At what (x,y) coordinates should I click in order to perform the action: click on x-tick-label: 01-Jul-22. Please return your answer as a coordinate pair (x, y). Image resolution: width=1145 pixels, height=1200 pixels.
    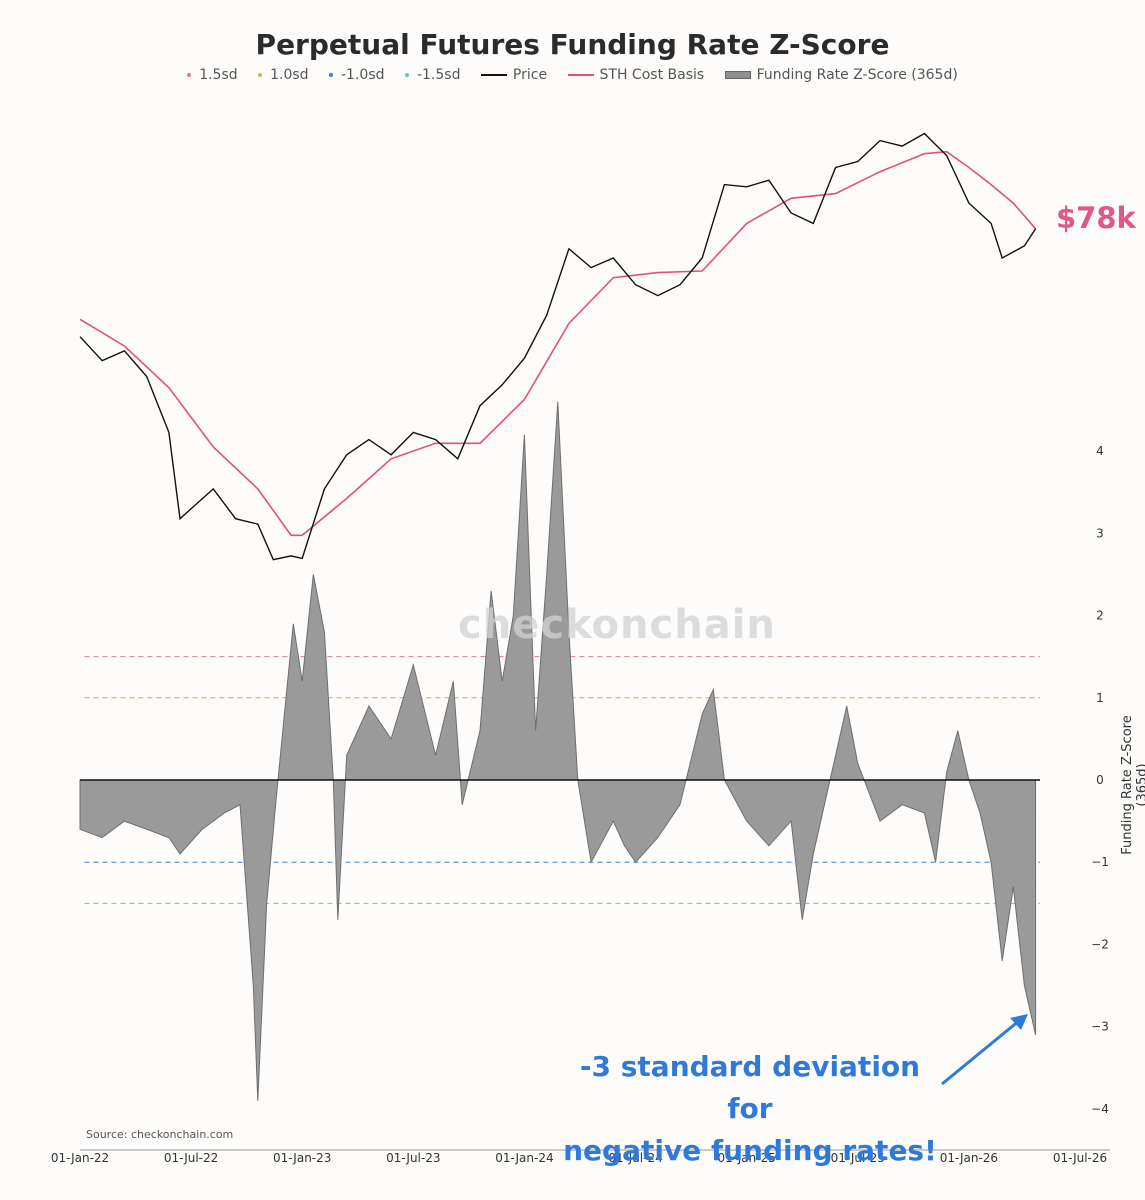
    Looking at the image, I should click on (191, 1158).